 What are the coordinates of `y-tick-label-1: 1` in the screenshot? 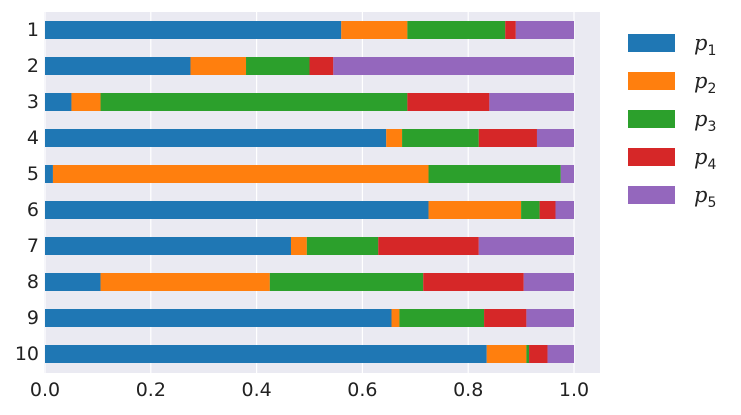 It's located at (33, 30).